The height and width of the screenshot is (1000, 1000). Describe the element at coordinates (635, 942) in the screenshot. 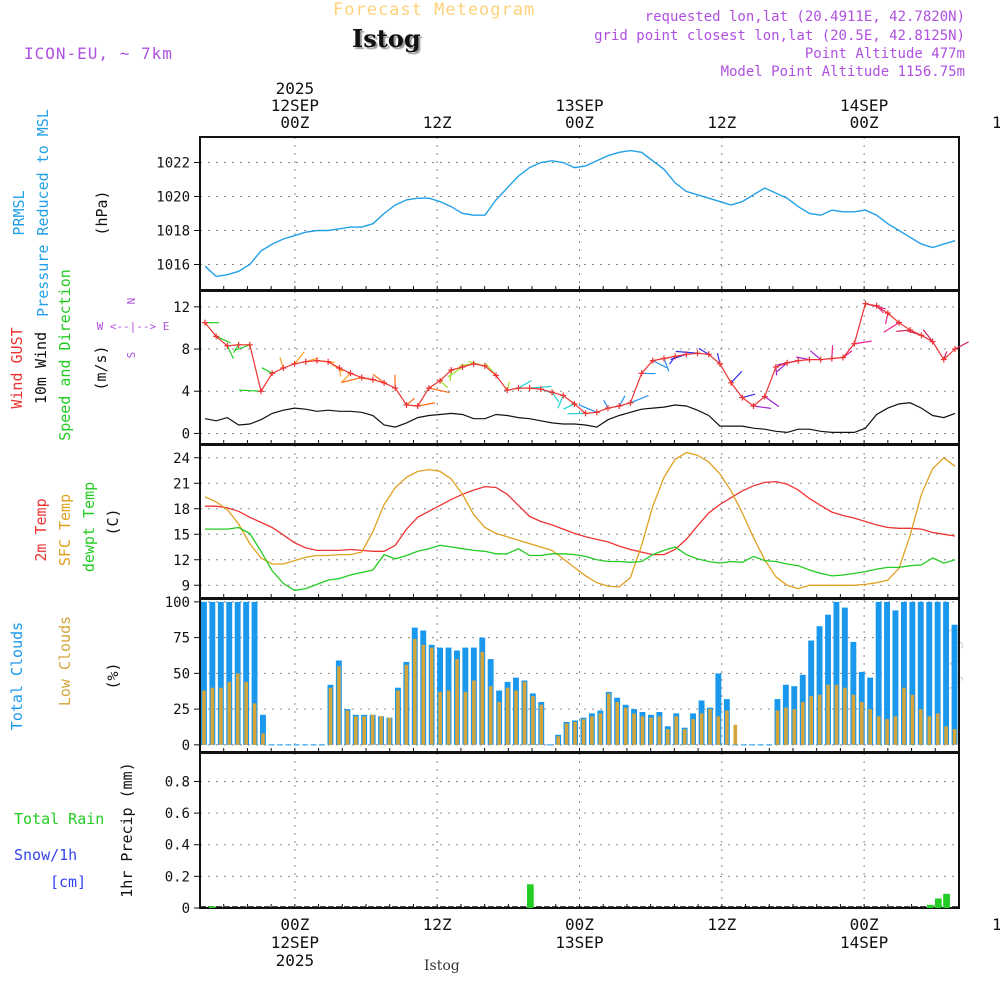

I see `x-axis-bottom: 00Z12SEP202512Z00Z13SEP12Z00Z14SEP12Z` at that location.